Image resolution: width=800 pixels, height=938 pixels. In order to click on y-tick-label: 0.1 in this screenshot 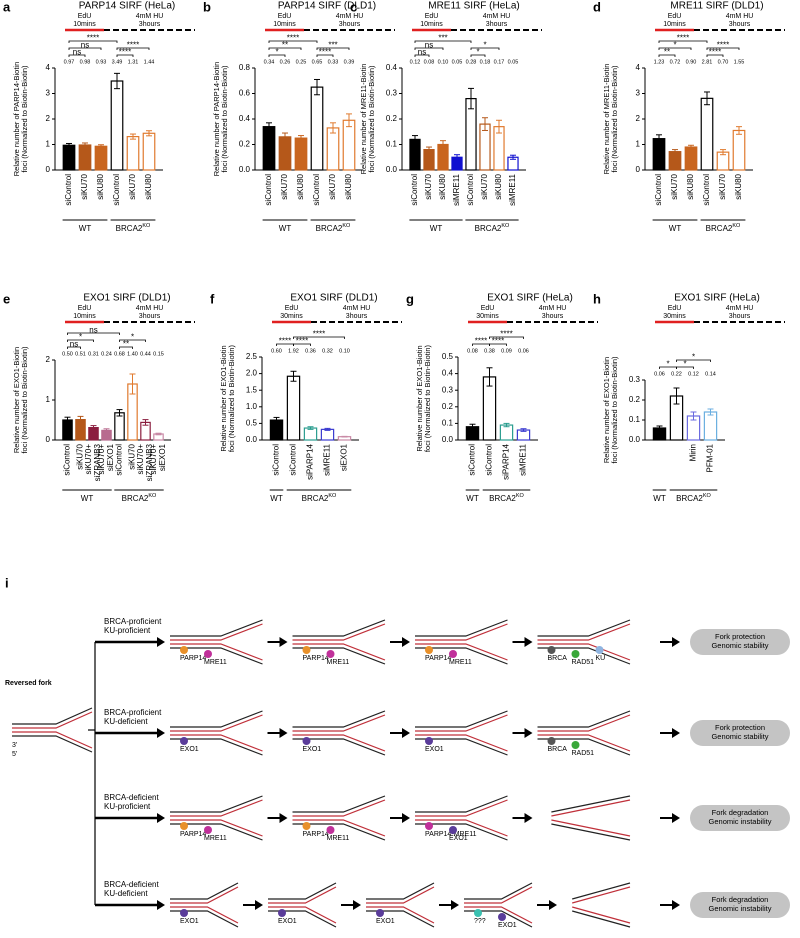, I will do `click(448, 423)`.